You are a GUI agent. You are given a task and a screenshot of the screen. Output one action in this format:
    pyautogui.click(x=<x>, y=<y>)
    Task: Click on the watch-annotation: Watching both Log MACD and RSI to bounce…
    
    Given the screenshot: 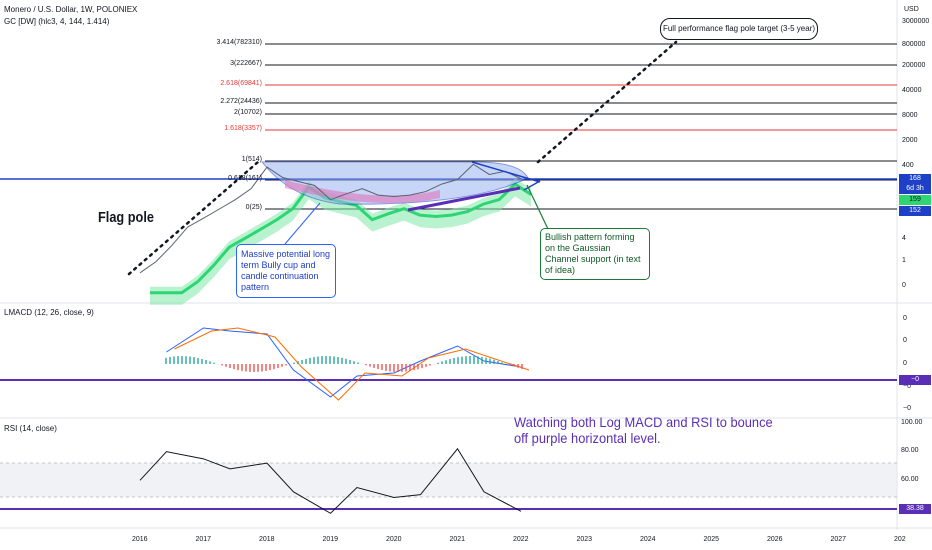 What is the action you would take?
    pyautogui.click(x=643, y=430)
    